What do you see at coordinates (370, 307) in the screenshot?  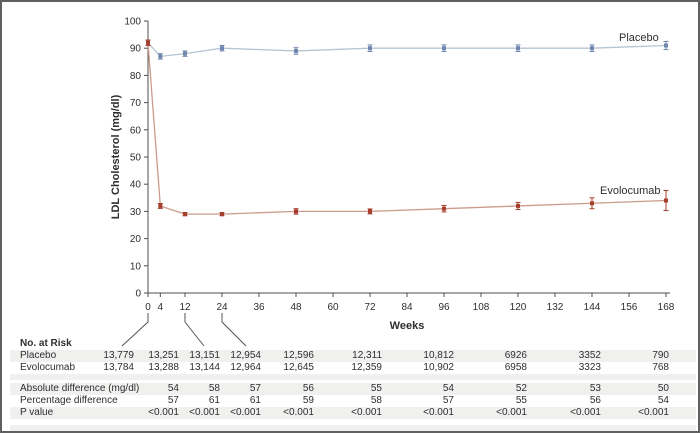 I see `x-tick-label: 72` at bounding box center [370, 307].